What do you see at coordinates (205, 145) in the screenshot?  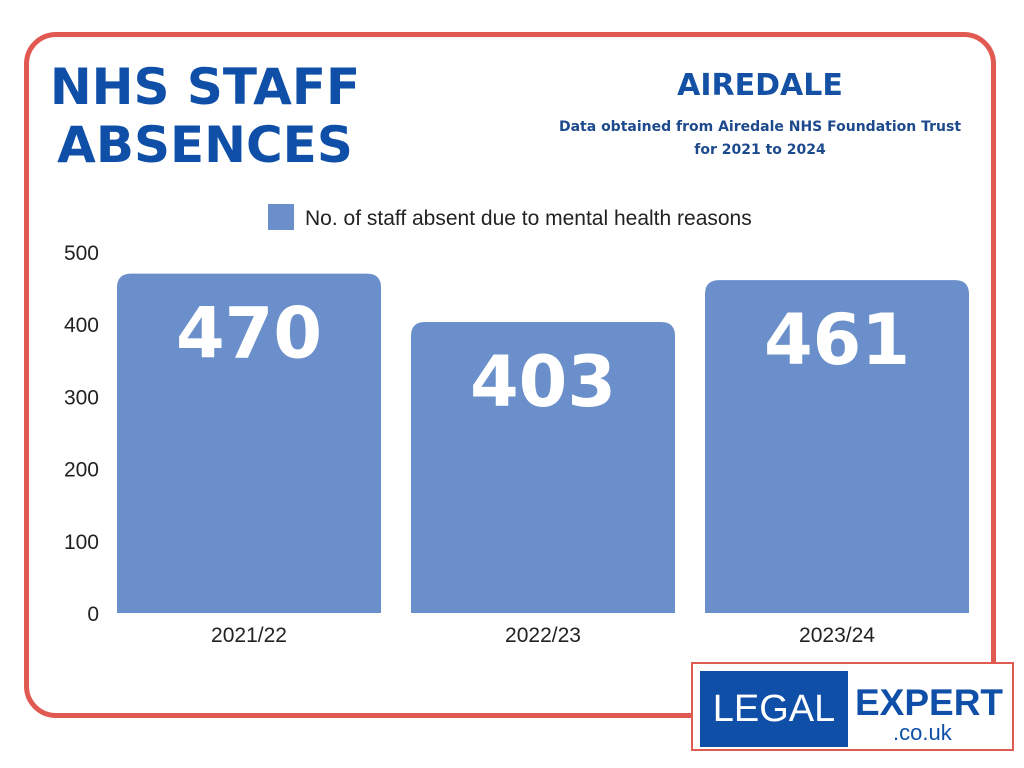 I see `title-line-2: ABSENCES` at bounding box center [205, 145].